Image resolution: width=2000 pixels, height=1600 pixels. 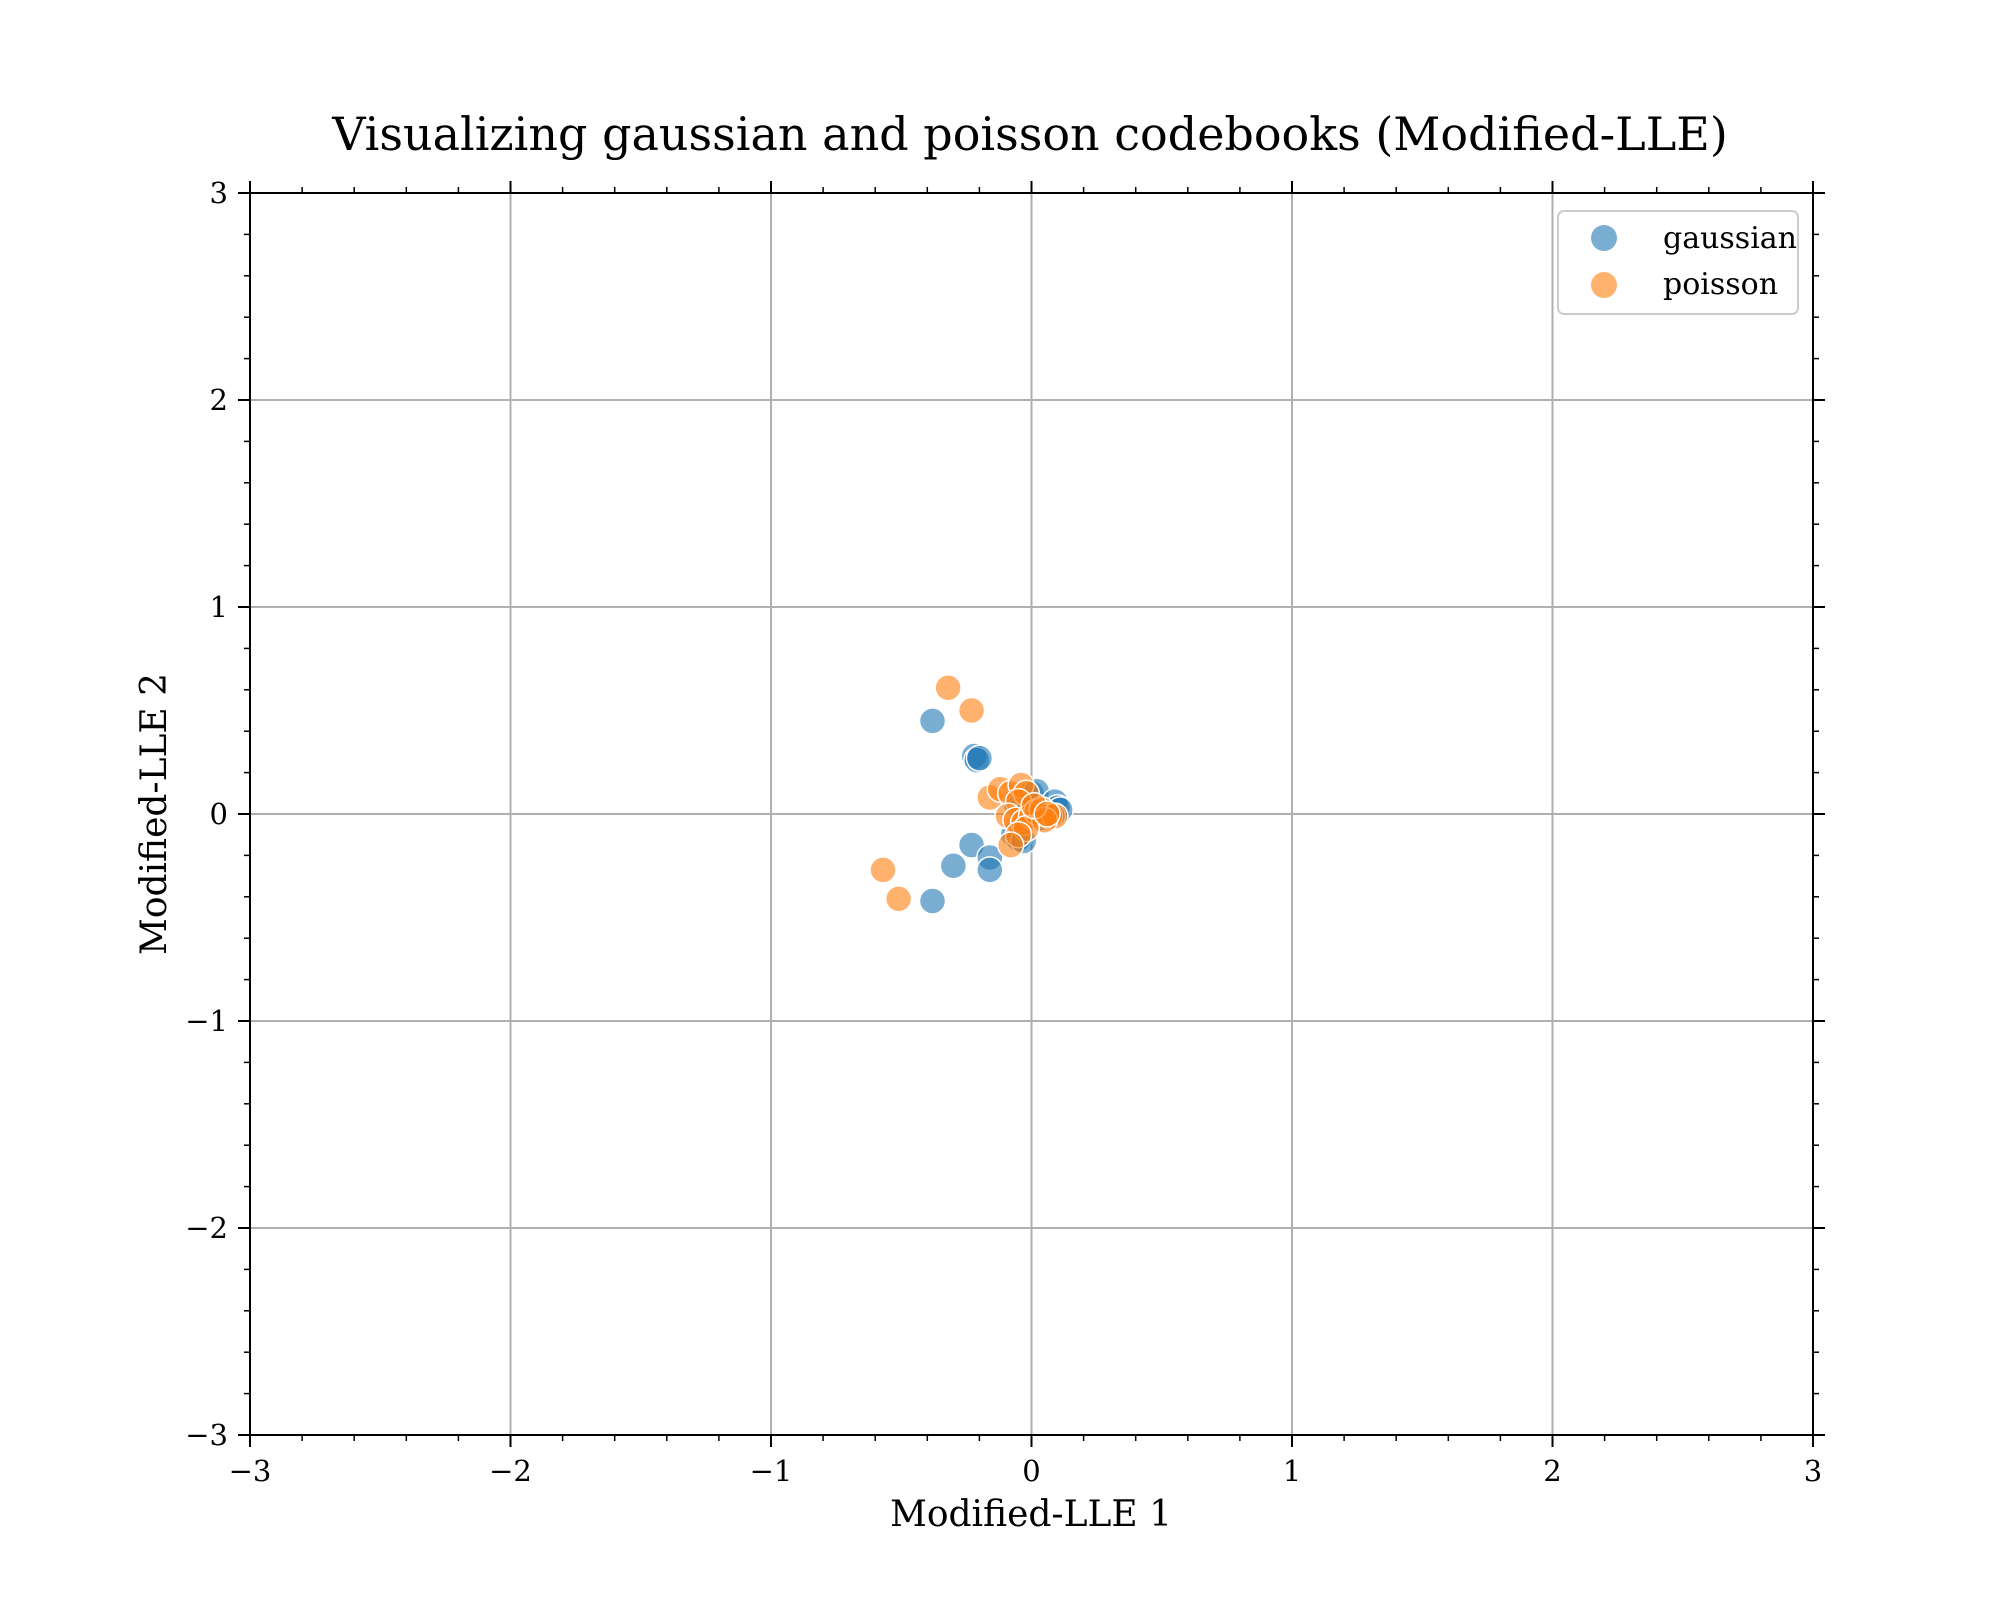 What do you see at coordinates (1031, 1471) in the screenshot?
I see `x-tick-label: 0` at bounding box center [1031, 1471].